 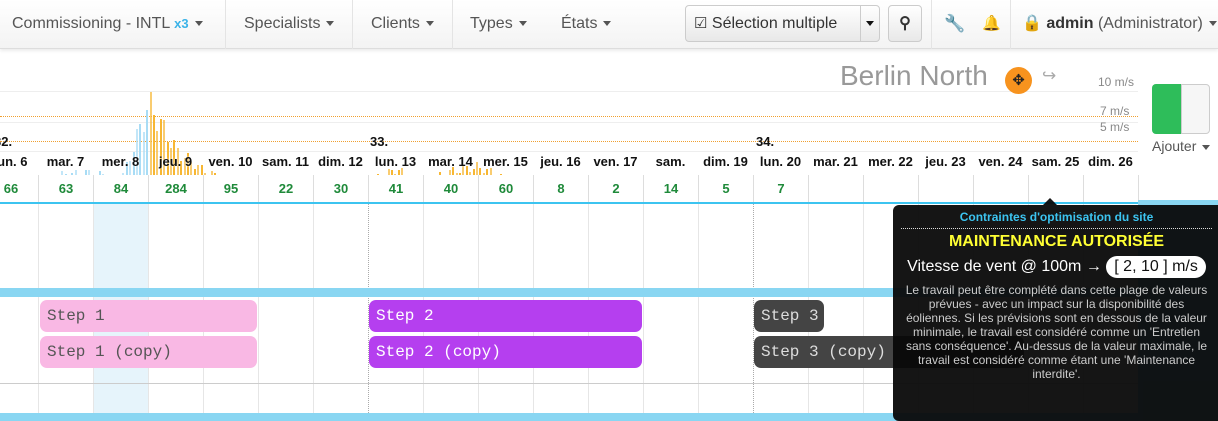 What do you see at coordinates (148, 352) in the screenshot?
I see `step-bar: Step 1 (copy)` at bounding box center [148, 352].